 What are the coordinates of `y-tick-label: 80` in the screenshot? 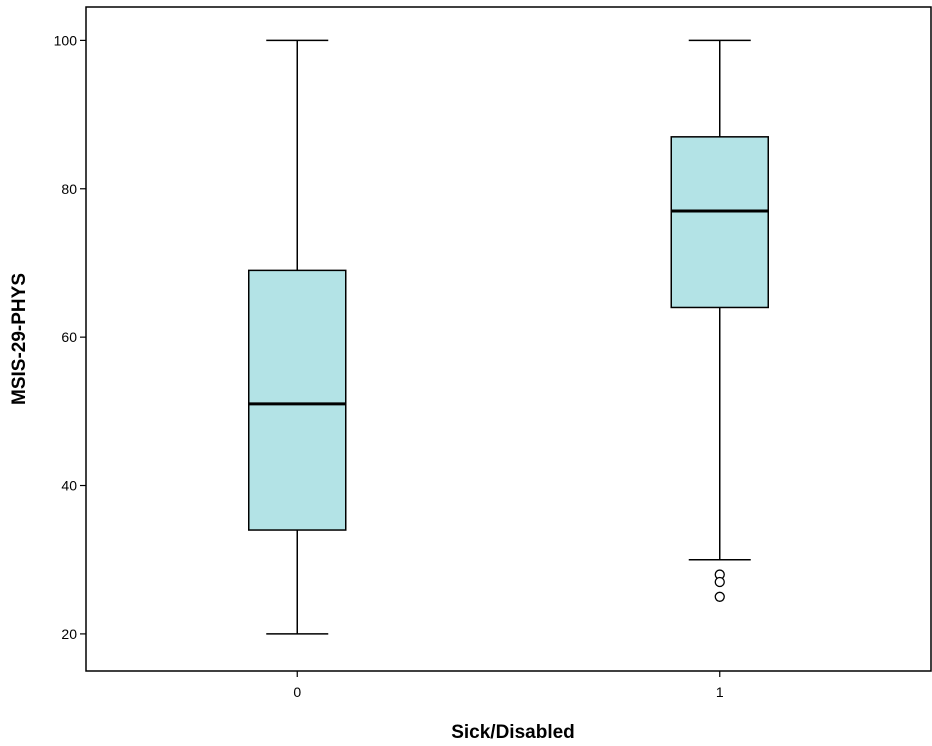 It's located at (69, 189).